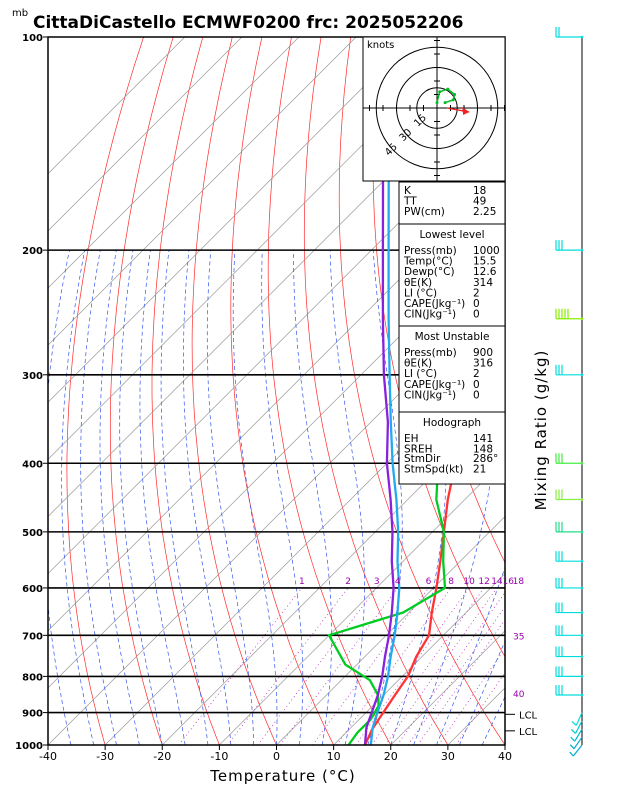 This screenshot has width=618, height=800. I want to click on y-tick-label: 900, so click(32, 714).